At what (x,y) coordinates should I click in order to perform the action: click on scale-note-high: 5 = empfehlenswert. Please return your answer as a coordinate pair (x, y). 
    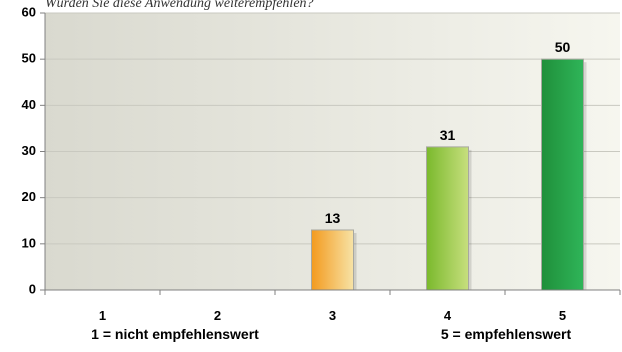
    Looking at the image, I should click on (506, 334).